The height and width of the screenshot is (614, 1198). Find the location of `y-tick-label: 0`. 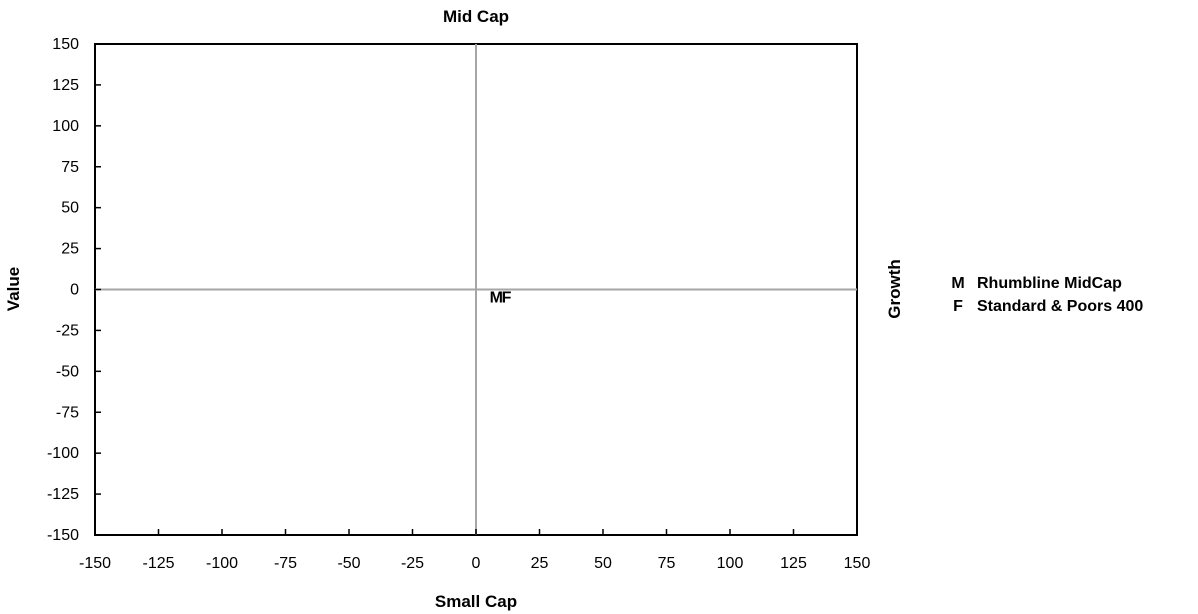

y-tick-label: 0 is located at coordinates (74, 290).